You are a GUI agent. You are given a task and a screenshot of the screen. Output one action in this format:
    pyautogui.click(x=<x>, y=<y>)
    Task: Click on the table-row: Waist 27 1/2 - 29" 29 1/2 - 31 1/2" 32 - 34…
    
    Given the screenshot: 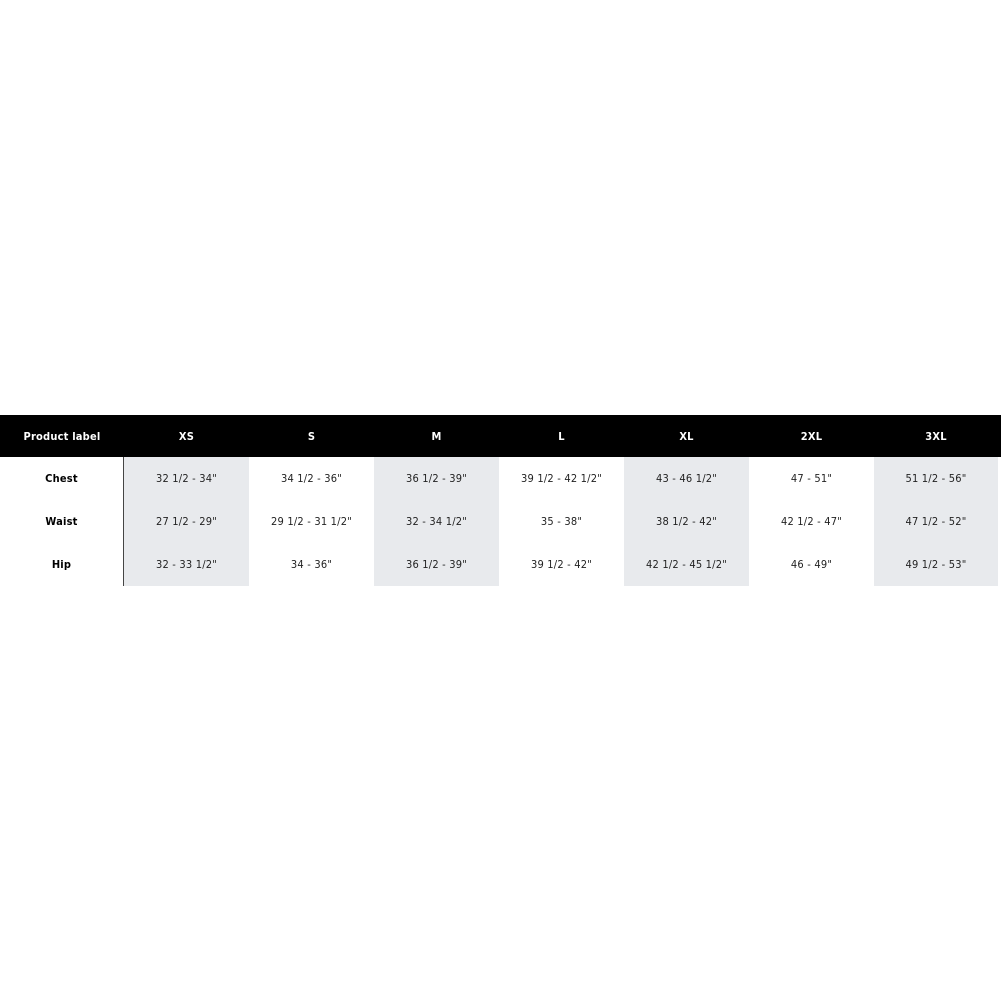 What is the action you would take?
    pyautogui.click(x=500, y=521)
    